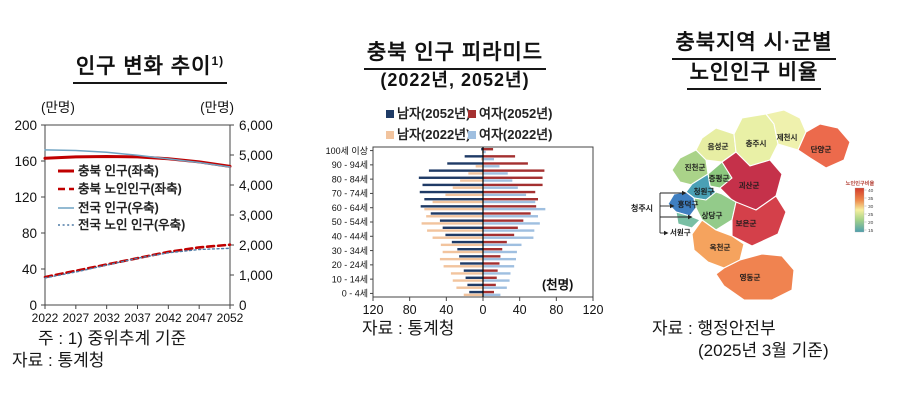 This screenshot has height=401, width=898. What do you see at coordinates (759, 221) in the screenshot?
I see `region-boeun` at bounding box center [759, 221].